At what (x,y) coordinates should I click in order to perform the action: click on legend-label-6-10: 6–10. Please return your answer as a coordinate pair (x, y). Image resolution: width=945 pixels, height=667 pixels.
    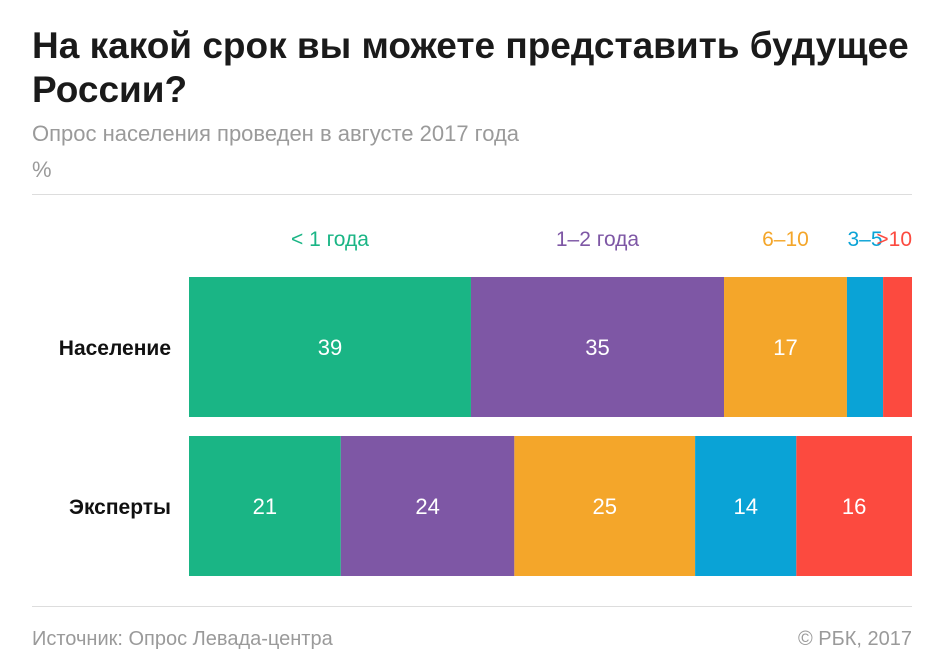
    Looking at the image, I should click on (785, 239).